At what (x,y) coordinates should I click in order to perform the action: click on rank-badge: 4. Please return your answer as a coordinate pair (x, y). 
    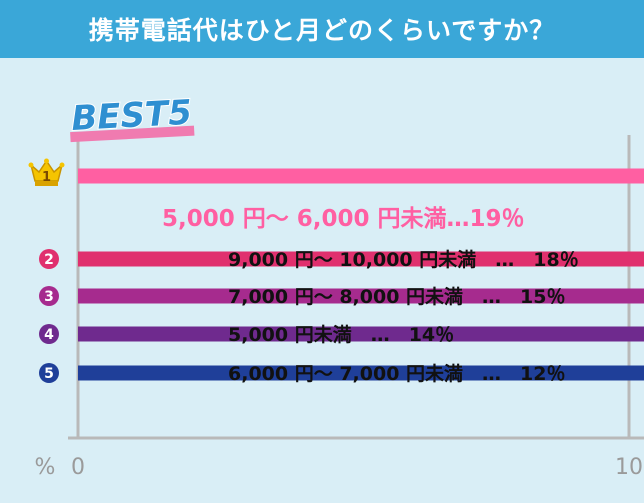
    Looking at the image, I should click on (49, 334).